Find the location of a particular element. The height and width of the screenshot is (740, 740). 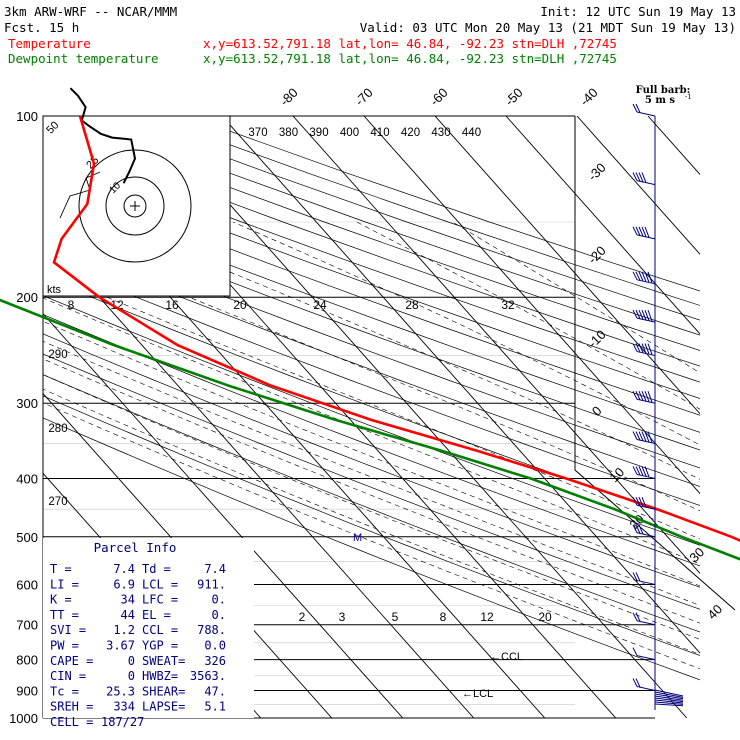

parcel-value: 34 is located at coordinates (128, 600).